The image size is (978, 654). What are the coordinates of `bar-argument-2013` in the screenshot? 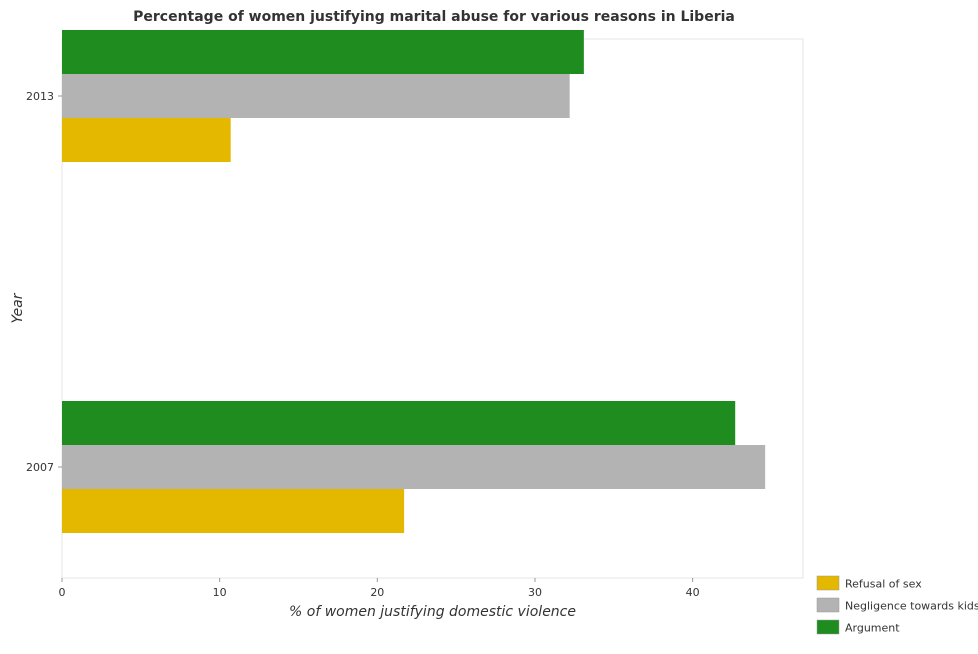 It's located at (323, 52).